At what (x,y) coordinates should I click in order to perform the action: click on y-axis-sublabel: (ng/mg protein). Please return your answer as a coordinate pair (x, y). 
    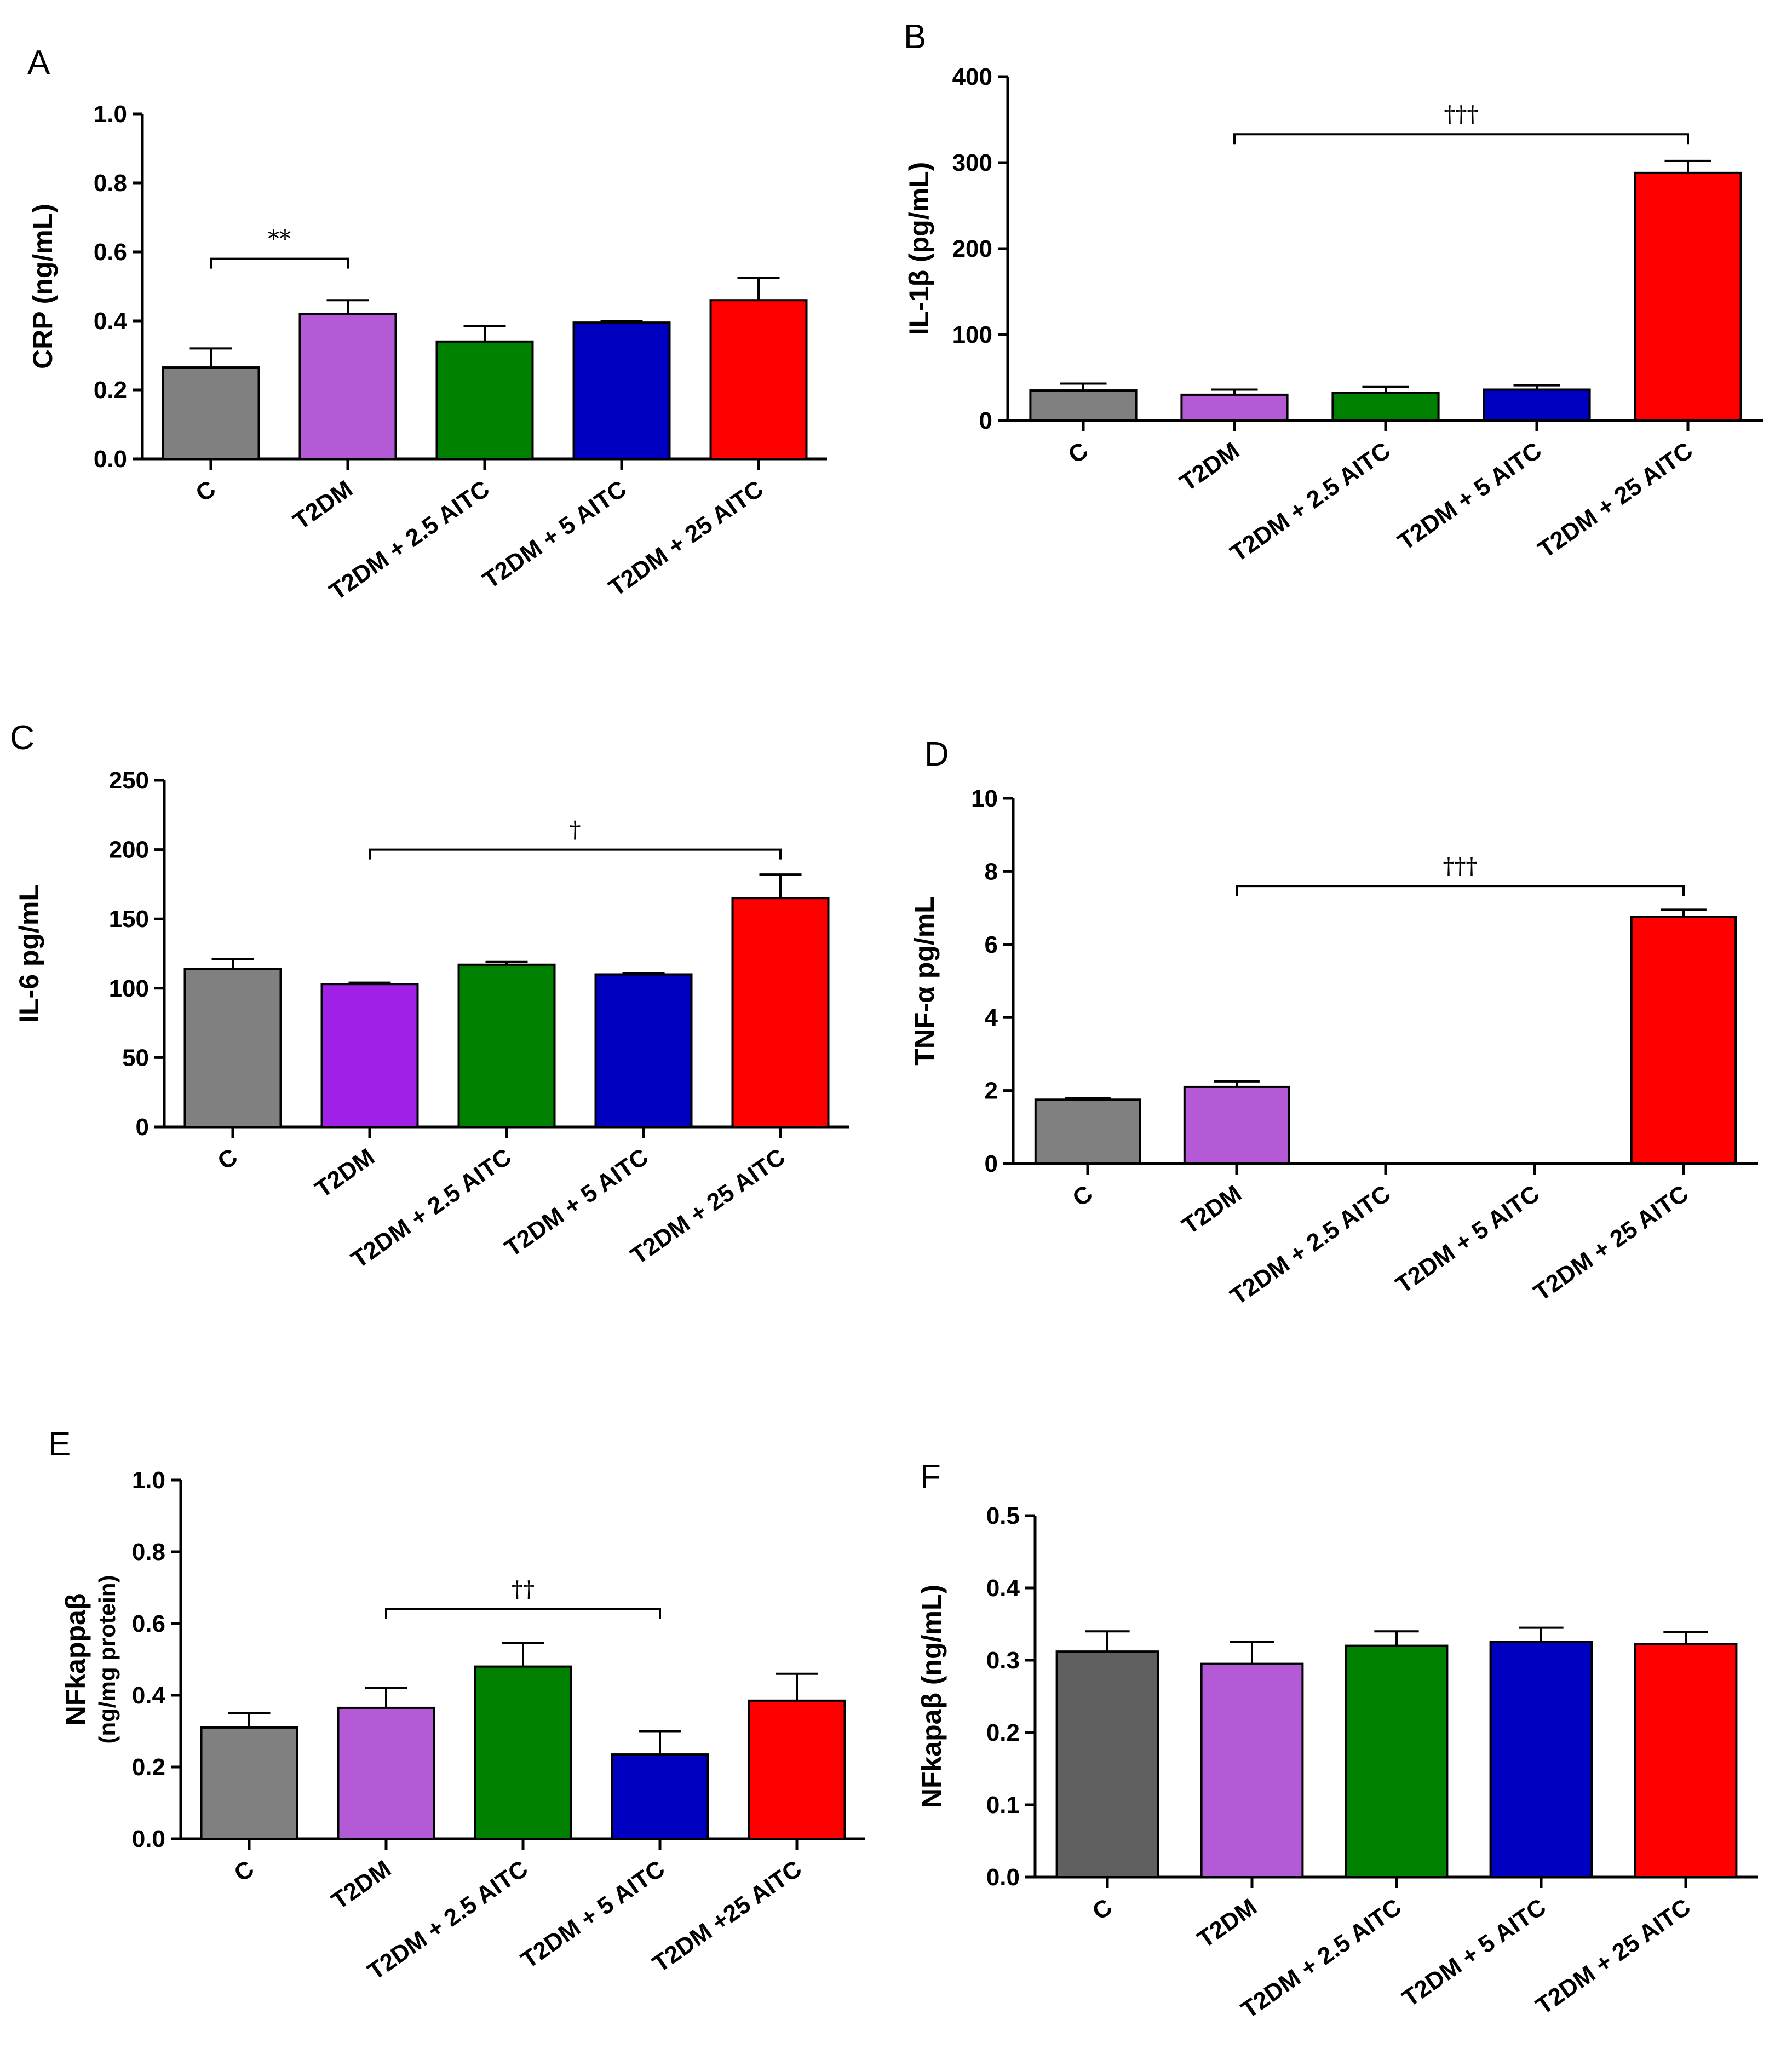
    Looking at the image, I should click on (107, 1659).